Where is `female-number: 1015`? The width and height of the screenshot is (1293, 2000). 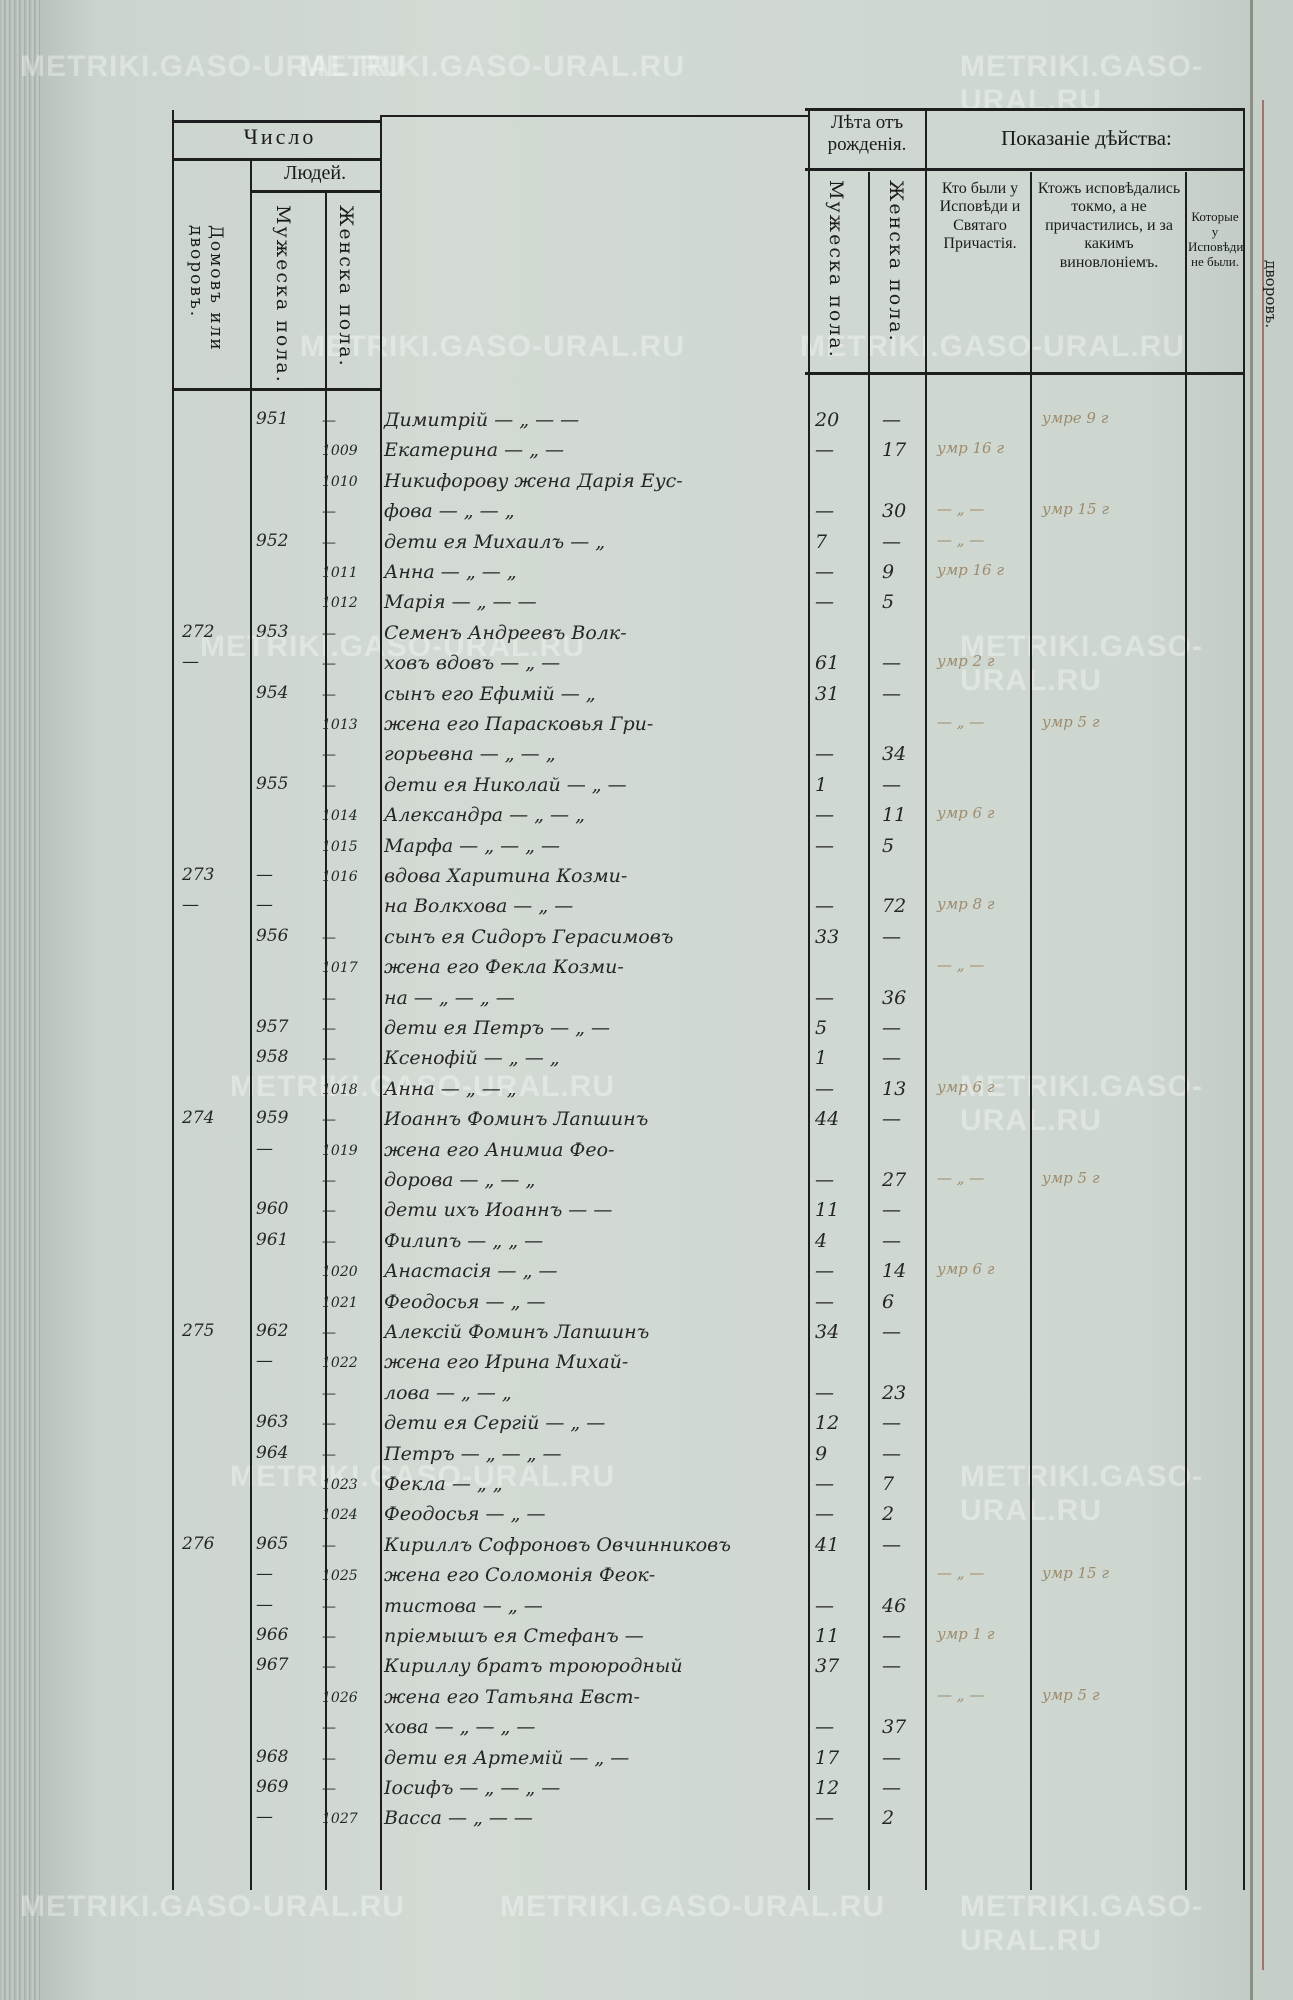 female-number: 1015 is located at coordinates (340, 846).